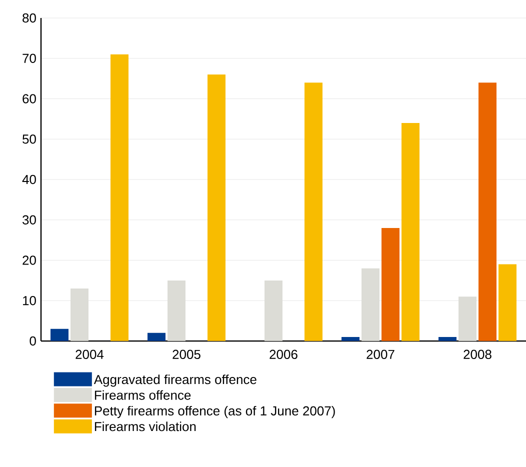  Describe the element at coordinates (145, 427) in the screenshot. I see `legend-label: Firearms violation` at that location.